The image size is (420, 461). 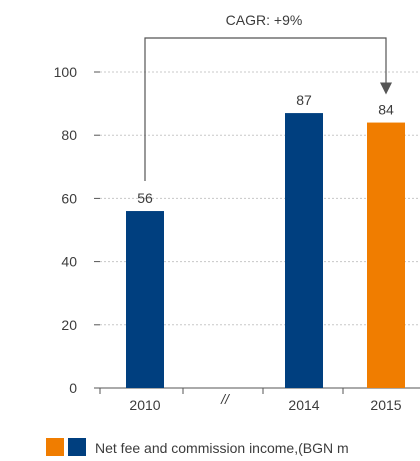 What do you see at coordinates (264, 20) in the screenshot?
I see `cagr-label: CAGR: +9%` at bounding box center [264, 20].